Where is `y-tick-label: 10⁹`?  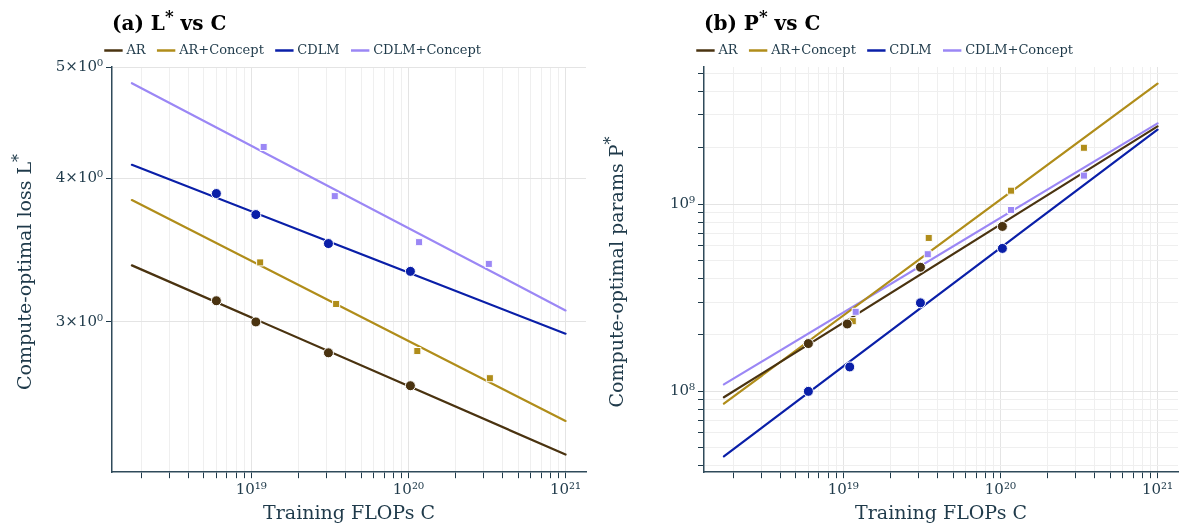
y-tick-label: 10⁹ is located at coordinates (682, 203).